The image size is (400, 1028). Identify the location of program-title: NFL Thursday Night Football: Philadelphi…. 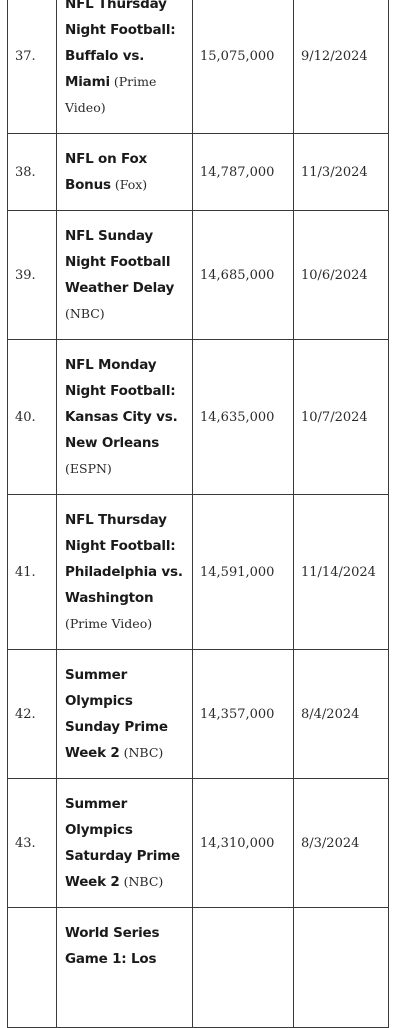
(124, 559).